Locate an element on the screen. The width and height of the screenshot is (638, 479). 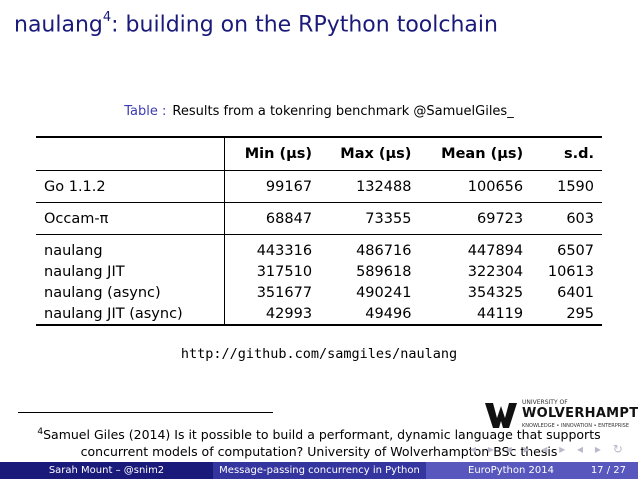
cell-min: 68847 is located at coordinates (272, 218).